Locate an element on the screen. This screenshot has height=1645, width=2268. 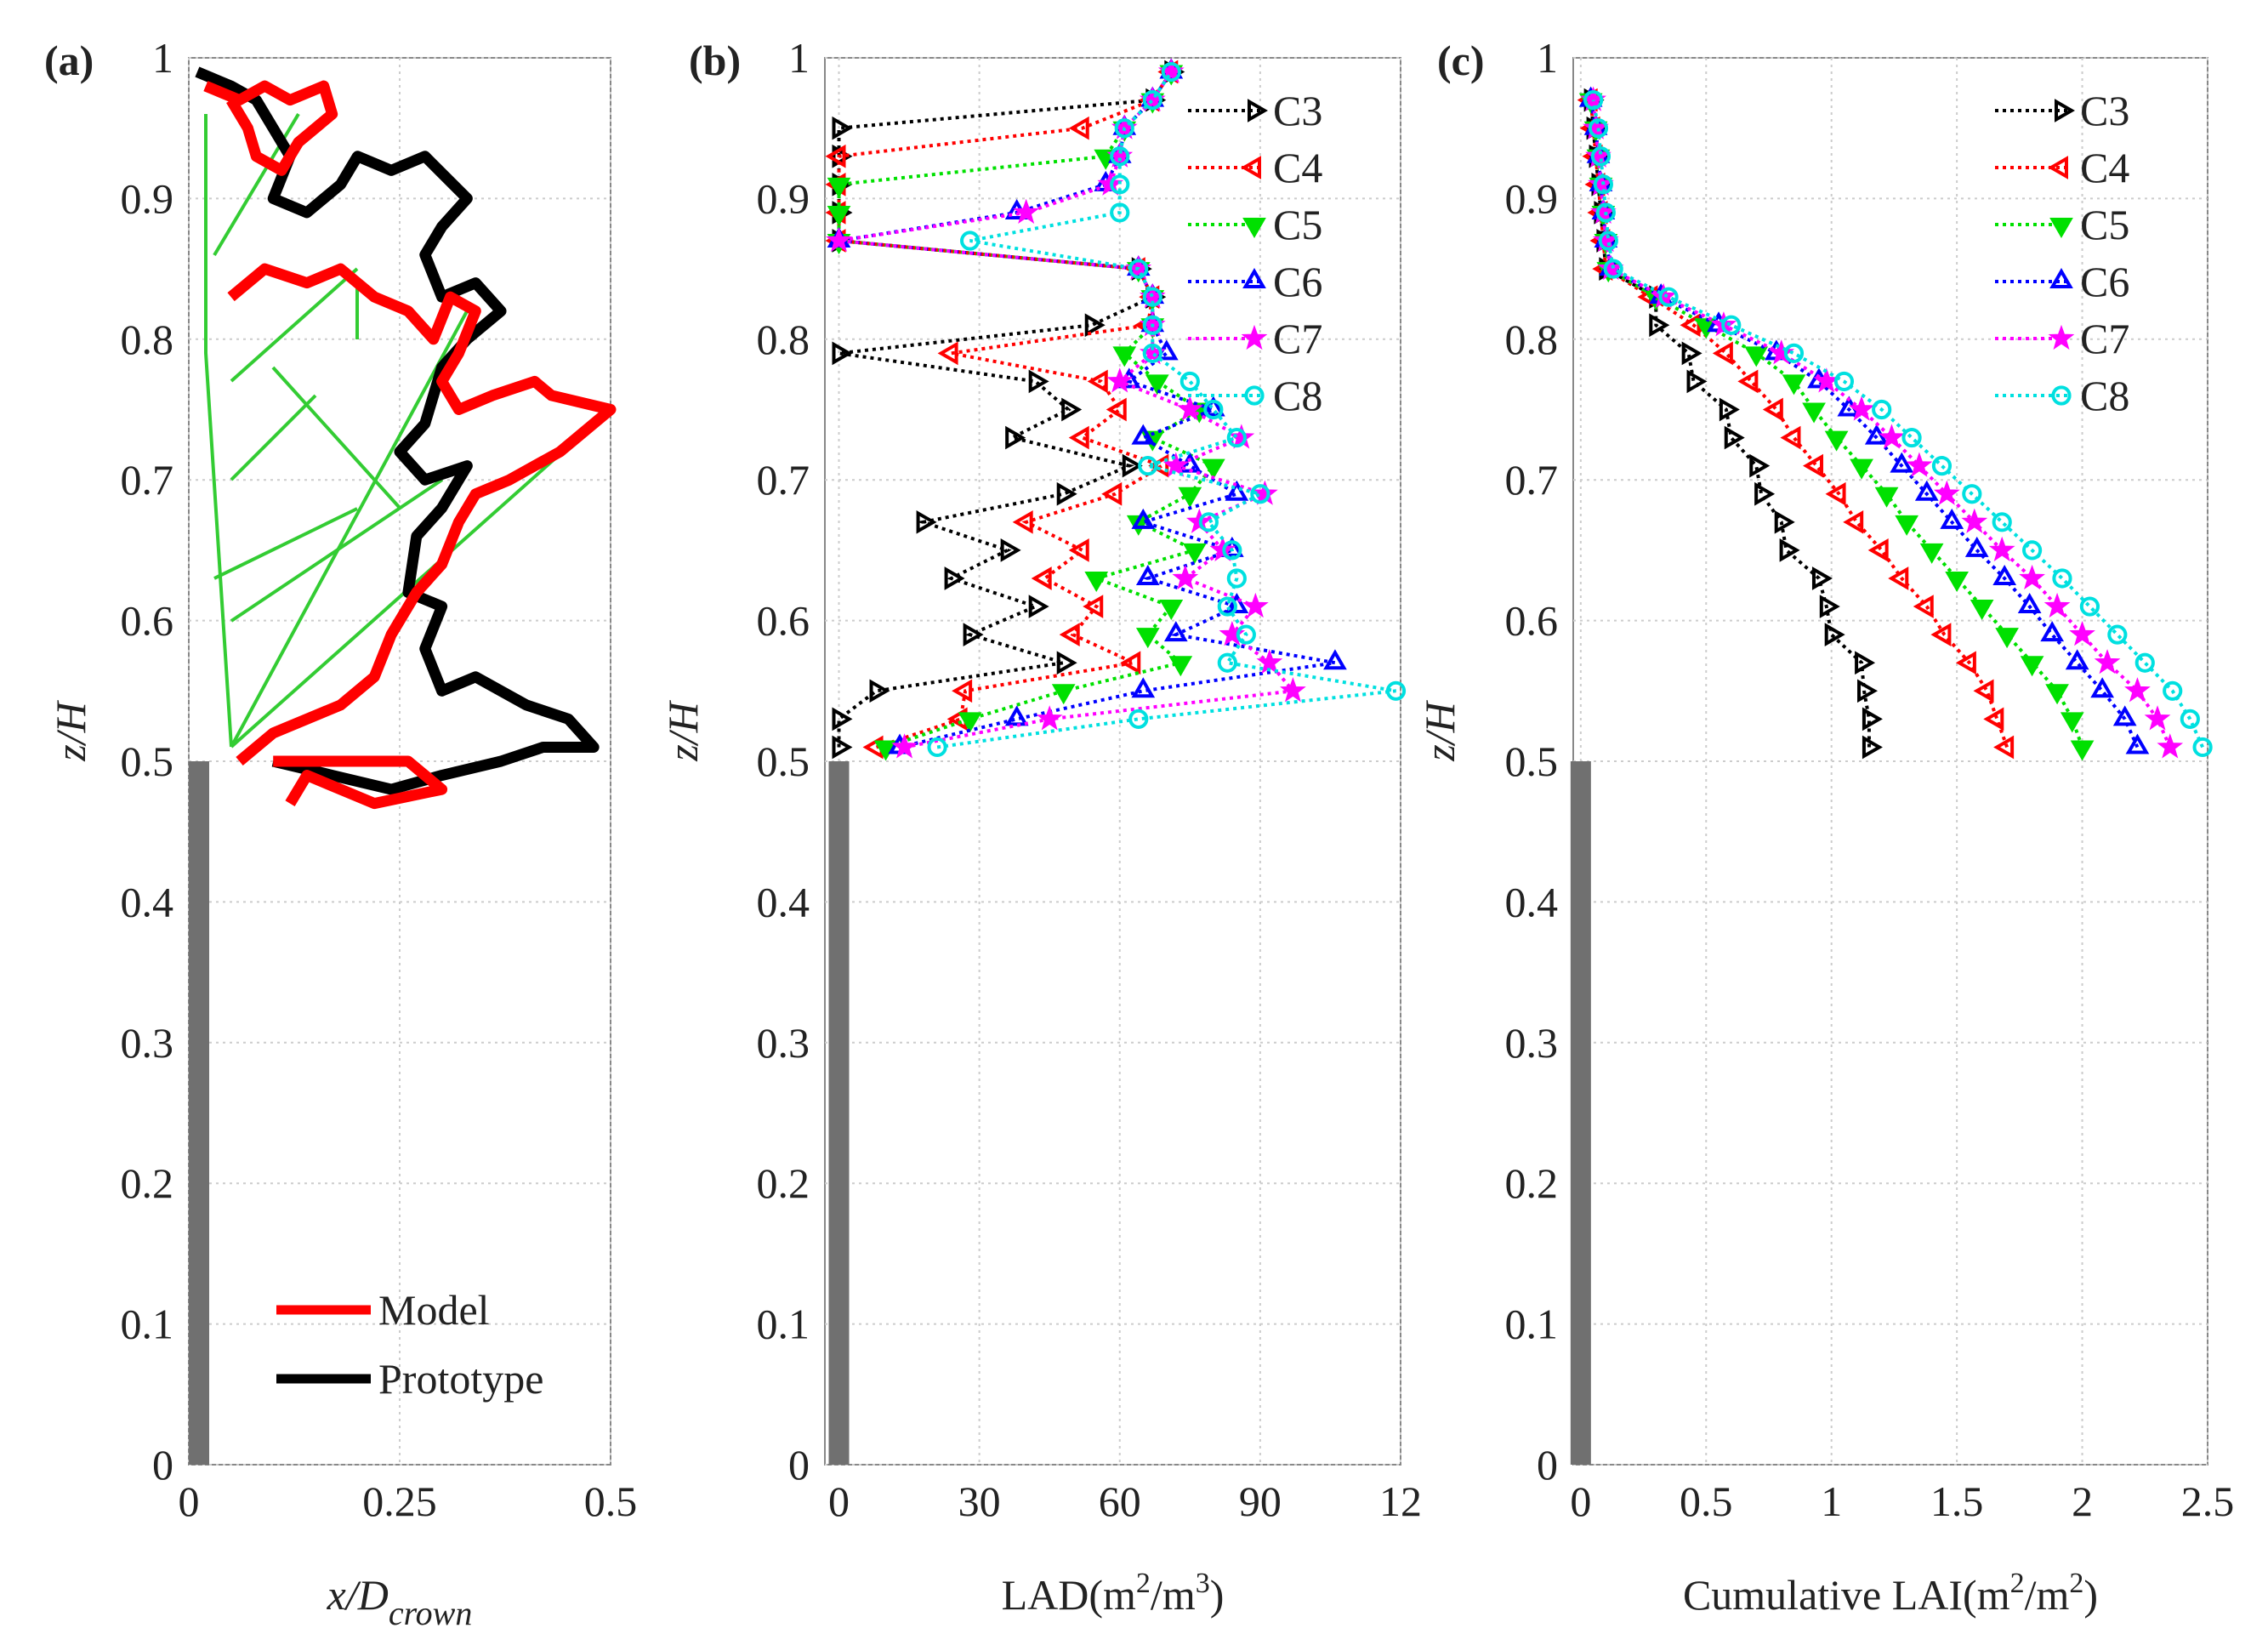
y-tick-label: 0.5 is located at coordinates (1532, 761).